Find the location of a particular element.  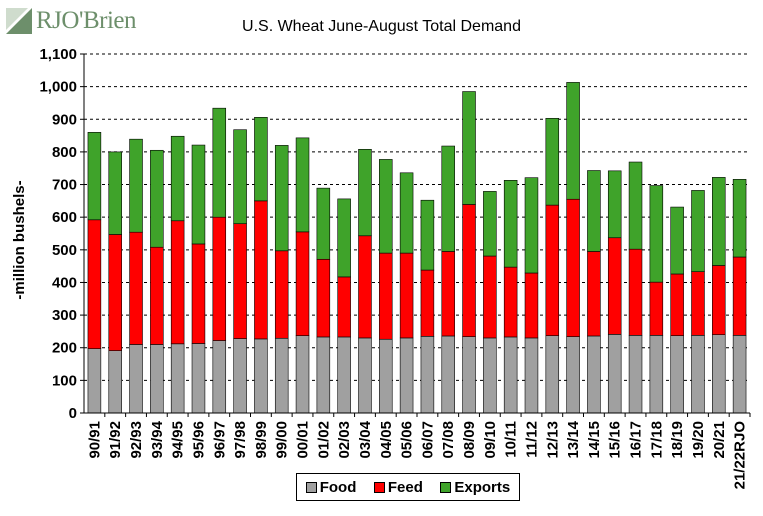

x-tick-label: 16/17 is located at coordinates (636, 440).